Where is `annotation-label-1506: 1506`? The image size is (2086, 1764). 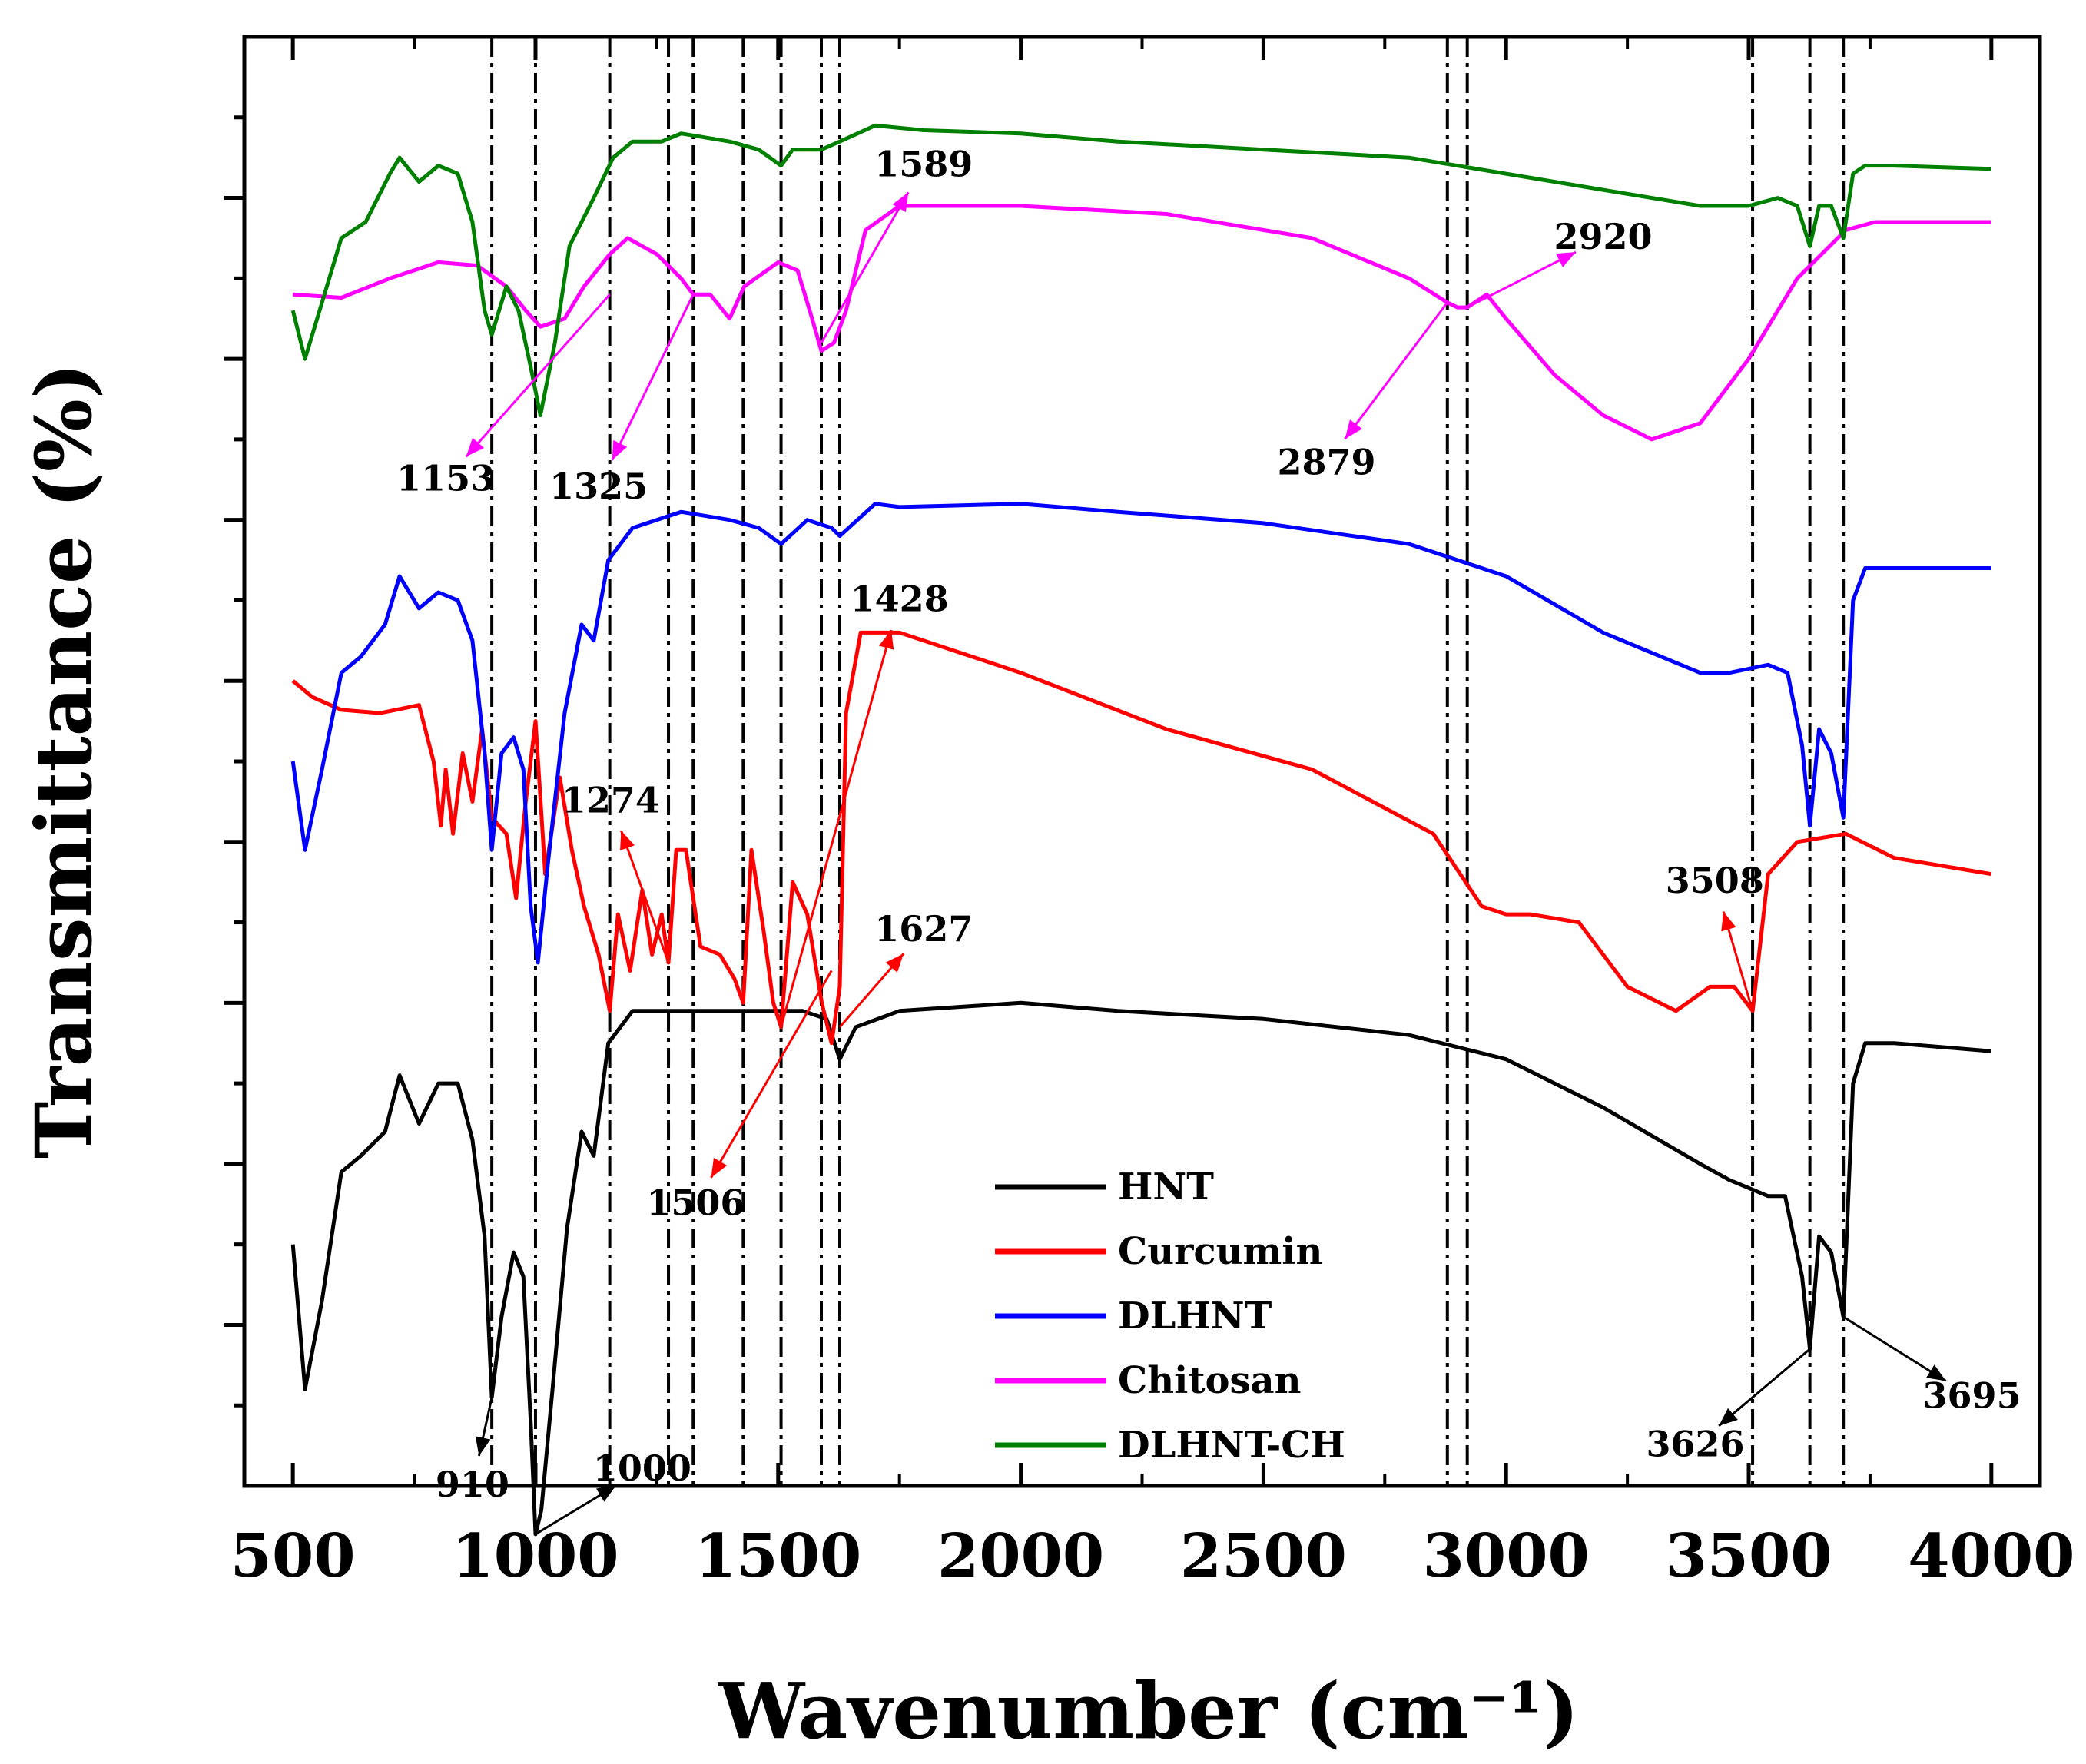 annotation-label-1506: 1506 is located at coordinates (695, 1202).